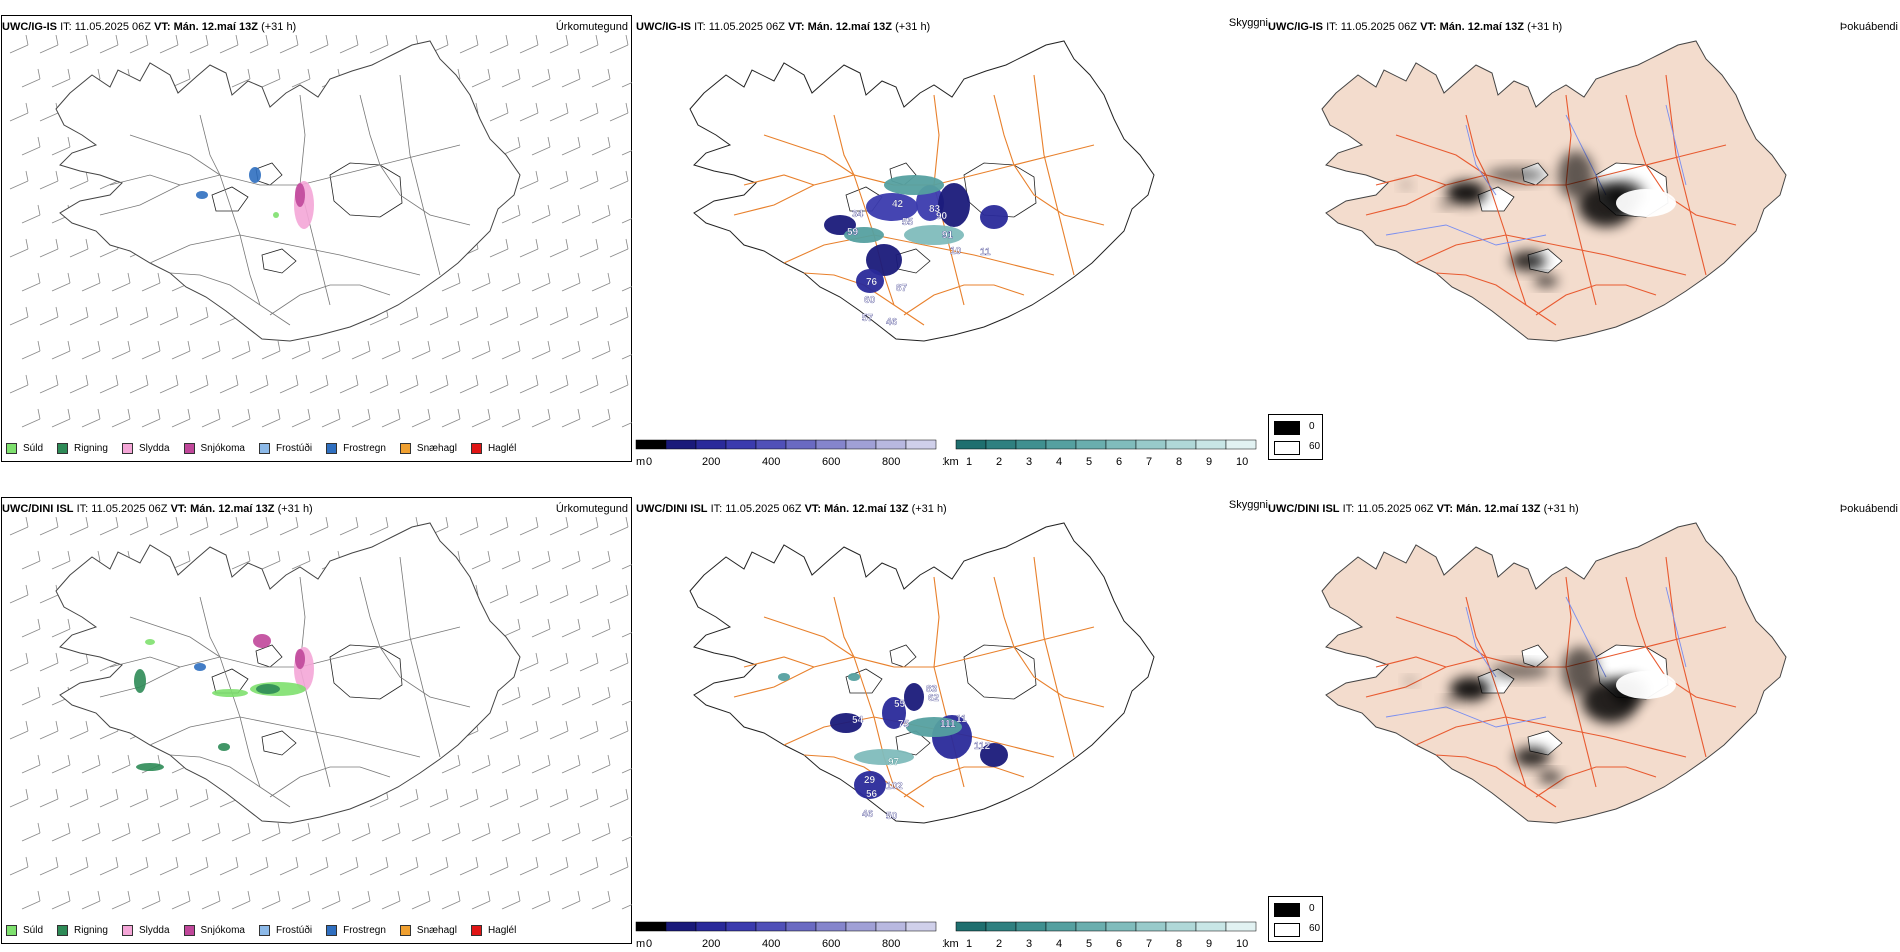 The width and height of the screenshot is (1900, 952). Describe the element at coordinates (1554, 191) in the screenshot. I see `iceland-land` at that location.